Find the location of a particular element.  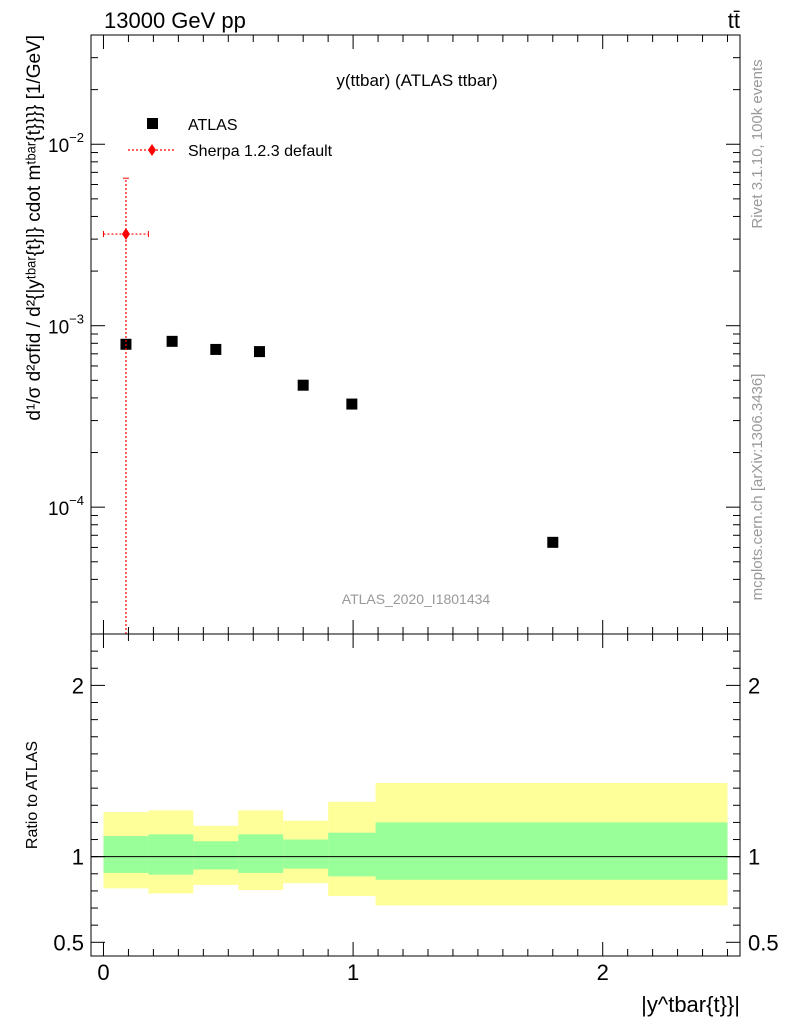

legend: ATLAS Sherpa 1.2.3 default is located at coordinates (230, 138).